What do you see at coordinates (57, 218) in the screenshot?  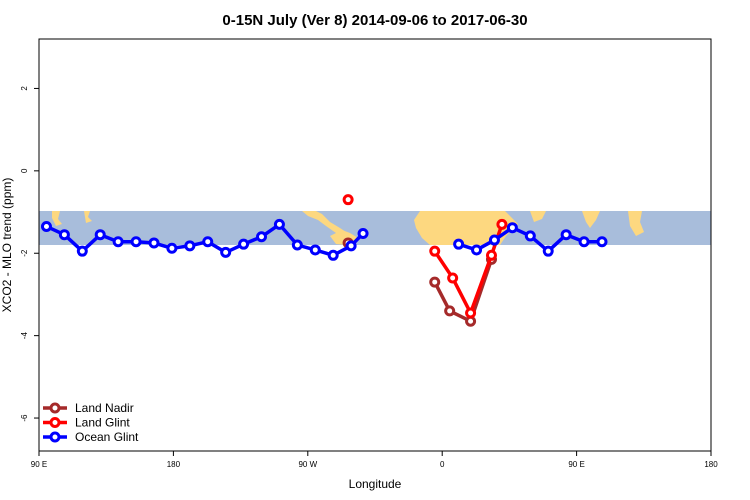 I see `land-patch-west-pacific` at bounding box center [57, 218].